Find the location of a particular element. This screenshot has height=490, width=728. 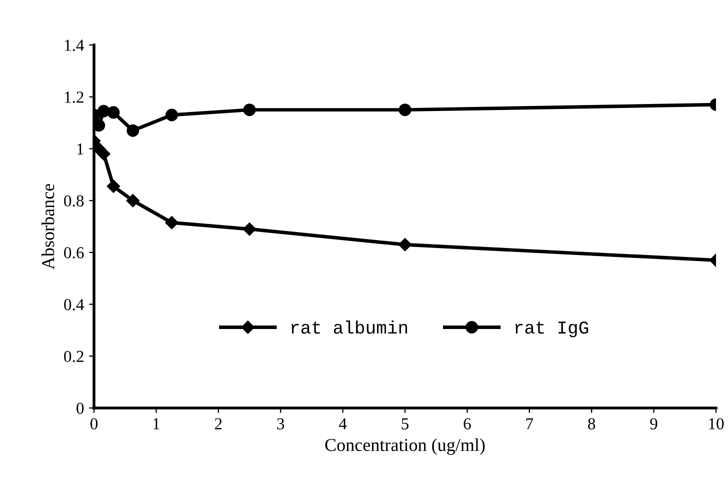

x-tick-label: 0 is located at coordinates (94, 424).